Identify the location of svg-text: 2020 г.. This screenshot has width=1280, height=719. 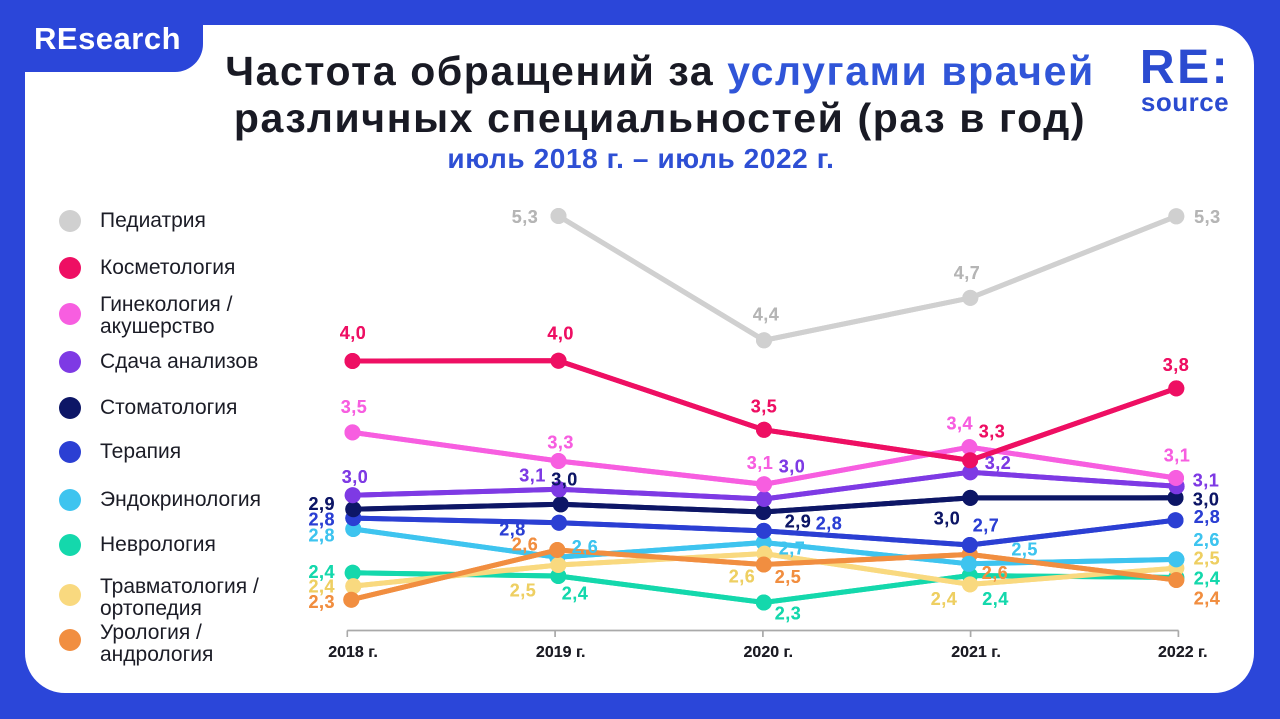
(769, 652).